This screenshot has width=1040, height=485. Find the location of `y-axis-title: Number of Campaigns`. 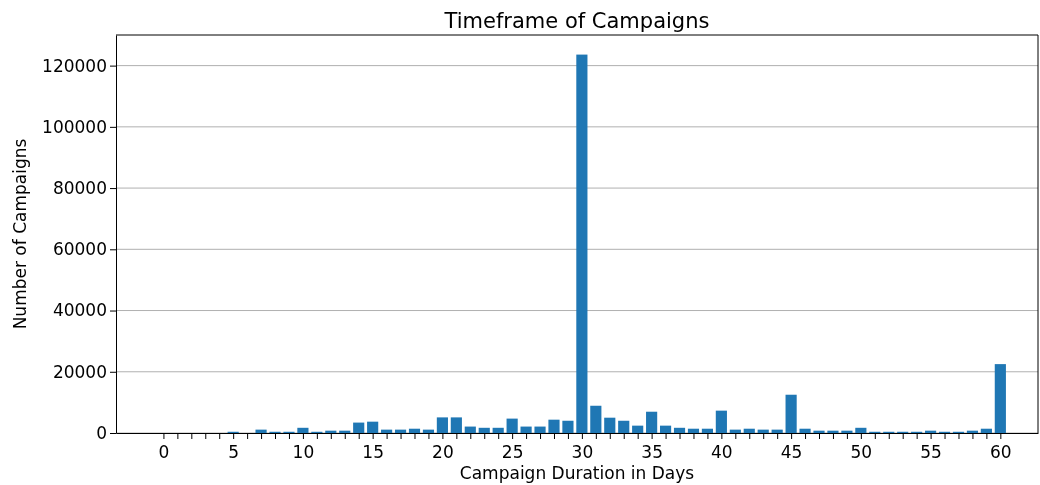

y-axis-title: Number of Campaigns is located at coordinates (20, 234).